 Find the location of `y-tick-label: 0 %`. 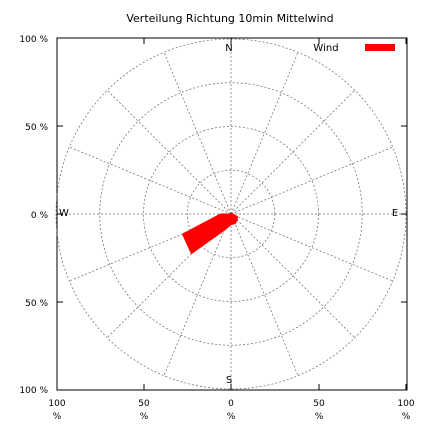

y-tick-label: 0 % is located at coordinates (40, 216).